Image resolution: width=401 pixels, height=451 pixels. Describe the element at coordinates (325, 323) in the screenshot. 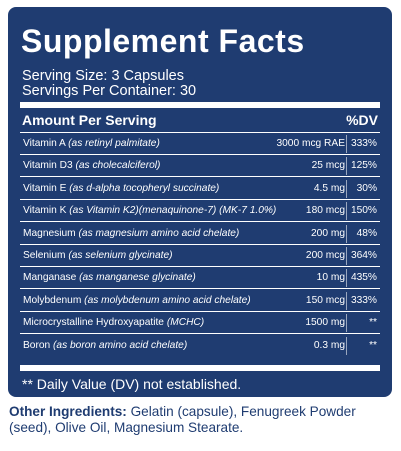

I see `nutrient-amount: 1500 mg` at that location.